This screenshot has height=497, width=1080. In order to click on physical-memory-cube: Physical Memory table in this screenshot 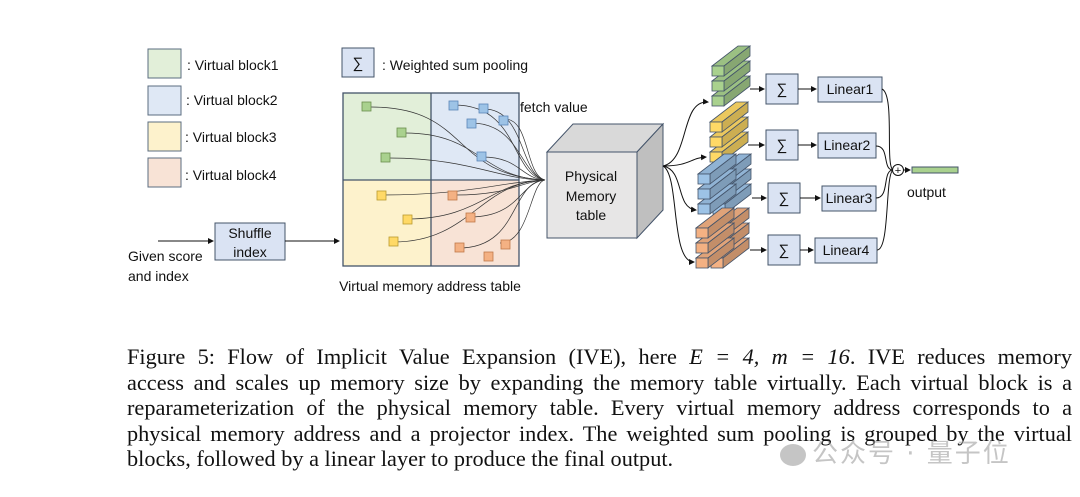, I will do `click(605, 181)`.